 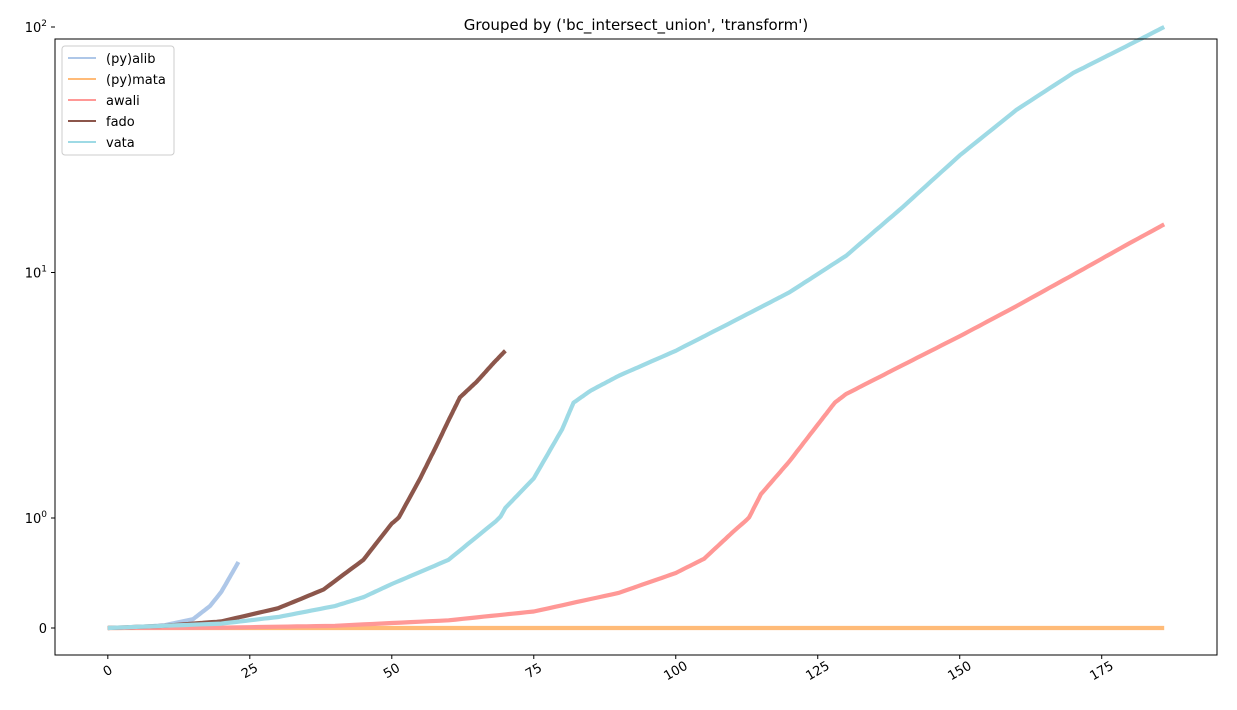 I want to click on y-tick-label-2: 10¹, so click(x=36, y=273).